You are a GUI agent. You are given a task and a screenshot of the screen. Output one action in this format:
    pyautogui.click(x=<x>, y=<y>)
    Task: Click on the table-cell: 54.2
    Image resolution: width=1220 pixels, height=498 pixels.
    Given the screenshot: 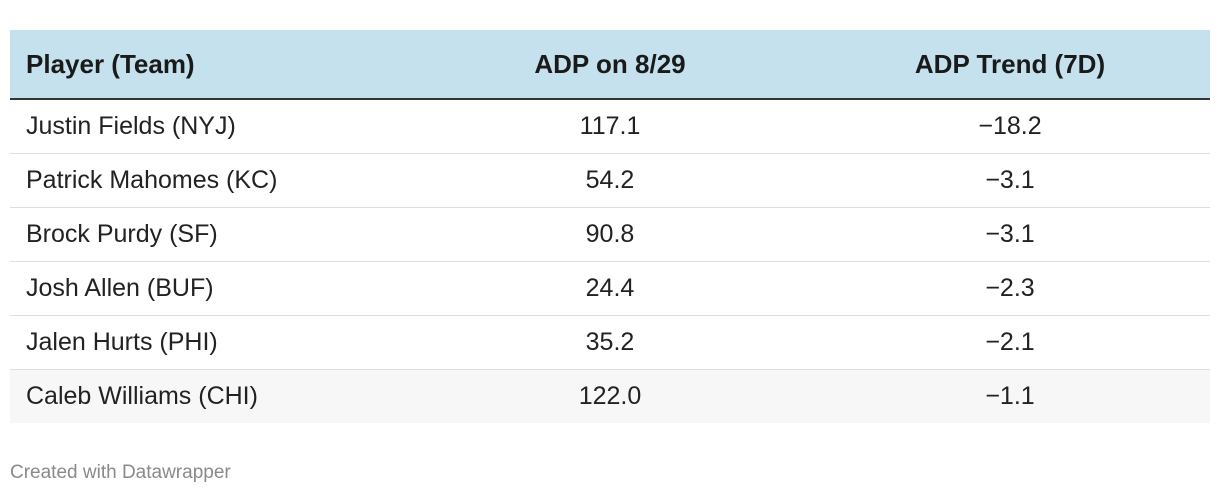 What is the action you would take?
    pyautogui.click(x=610, y=180)
    